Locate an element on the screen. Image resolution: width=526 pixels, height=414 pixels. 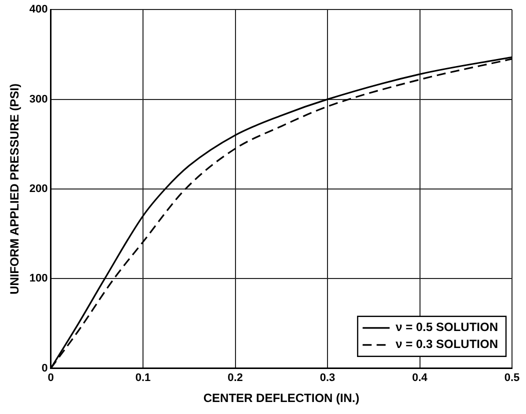
x-tick-label: 0.1 is located at coordinates (143, 378).